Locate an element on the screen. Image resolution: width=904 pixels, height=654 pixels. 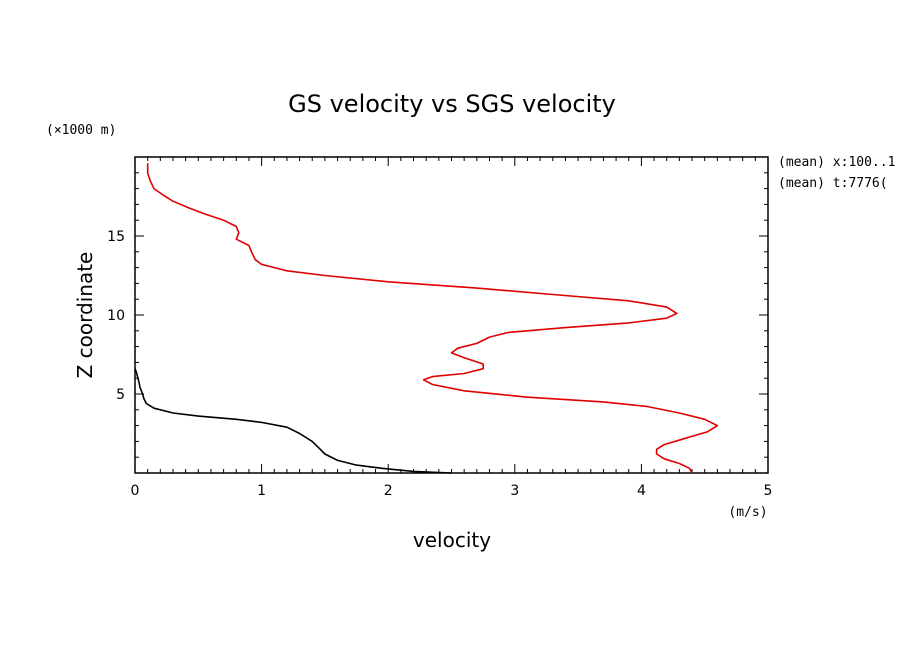
x-axis-label: velocity is located at coordinates (452, 540).